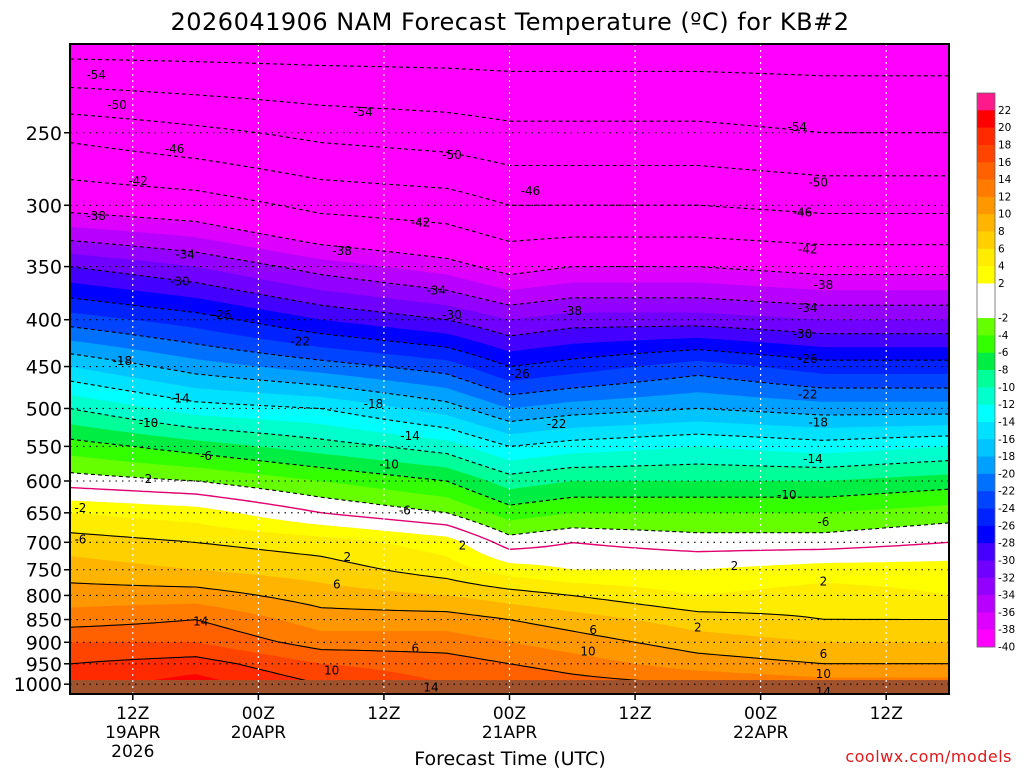  Describe the element at coordinates (363, 112) in the screenshot. I see `contour-label: -54` at that location.